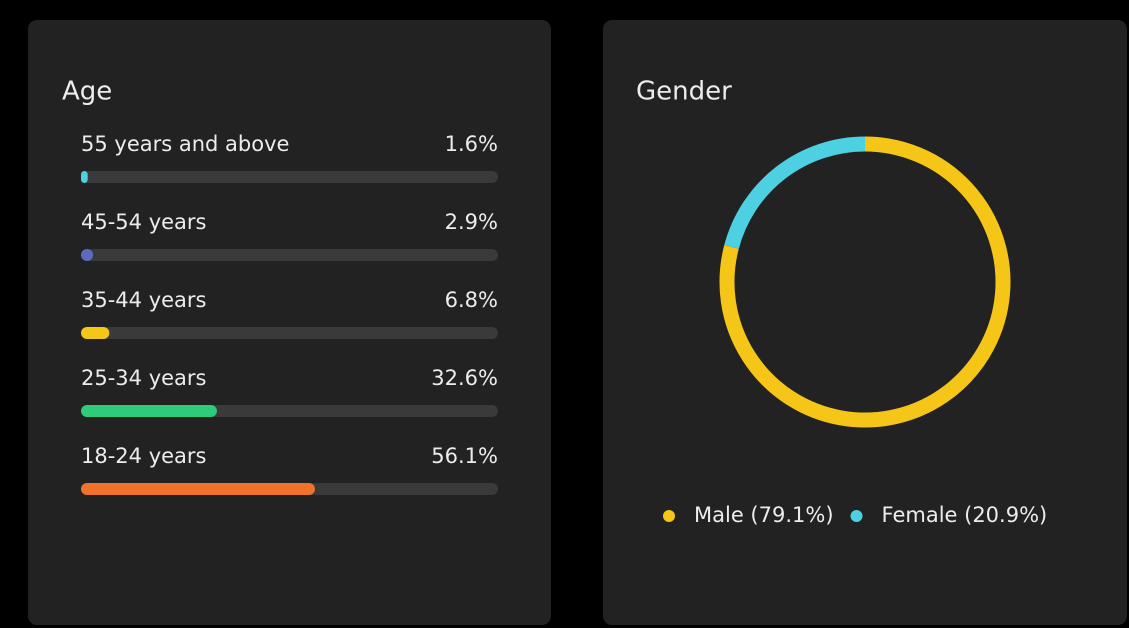  What do you see at coordinates (471, 222) in the screenshot?
I see `value-label: 2.9%` at bounding box center [471, 222].